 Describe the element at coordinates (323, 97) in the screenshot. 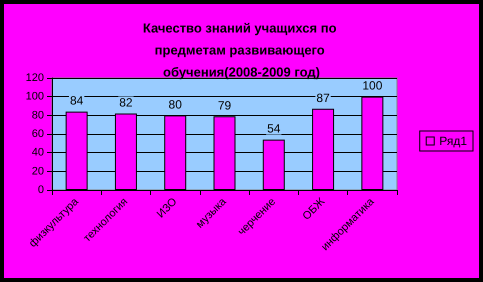

I see `data-label: 87` at that location.